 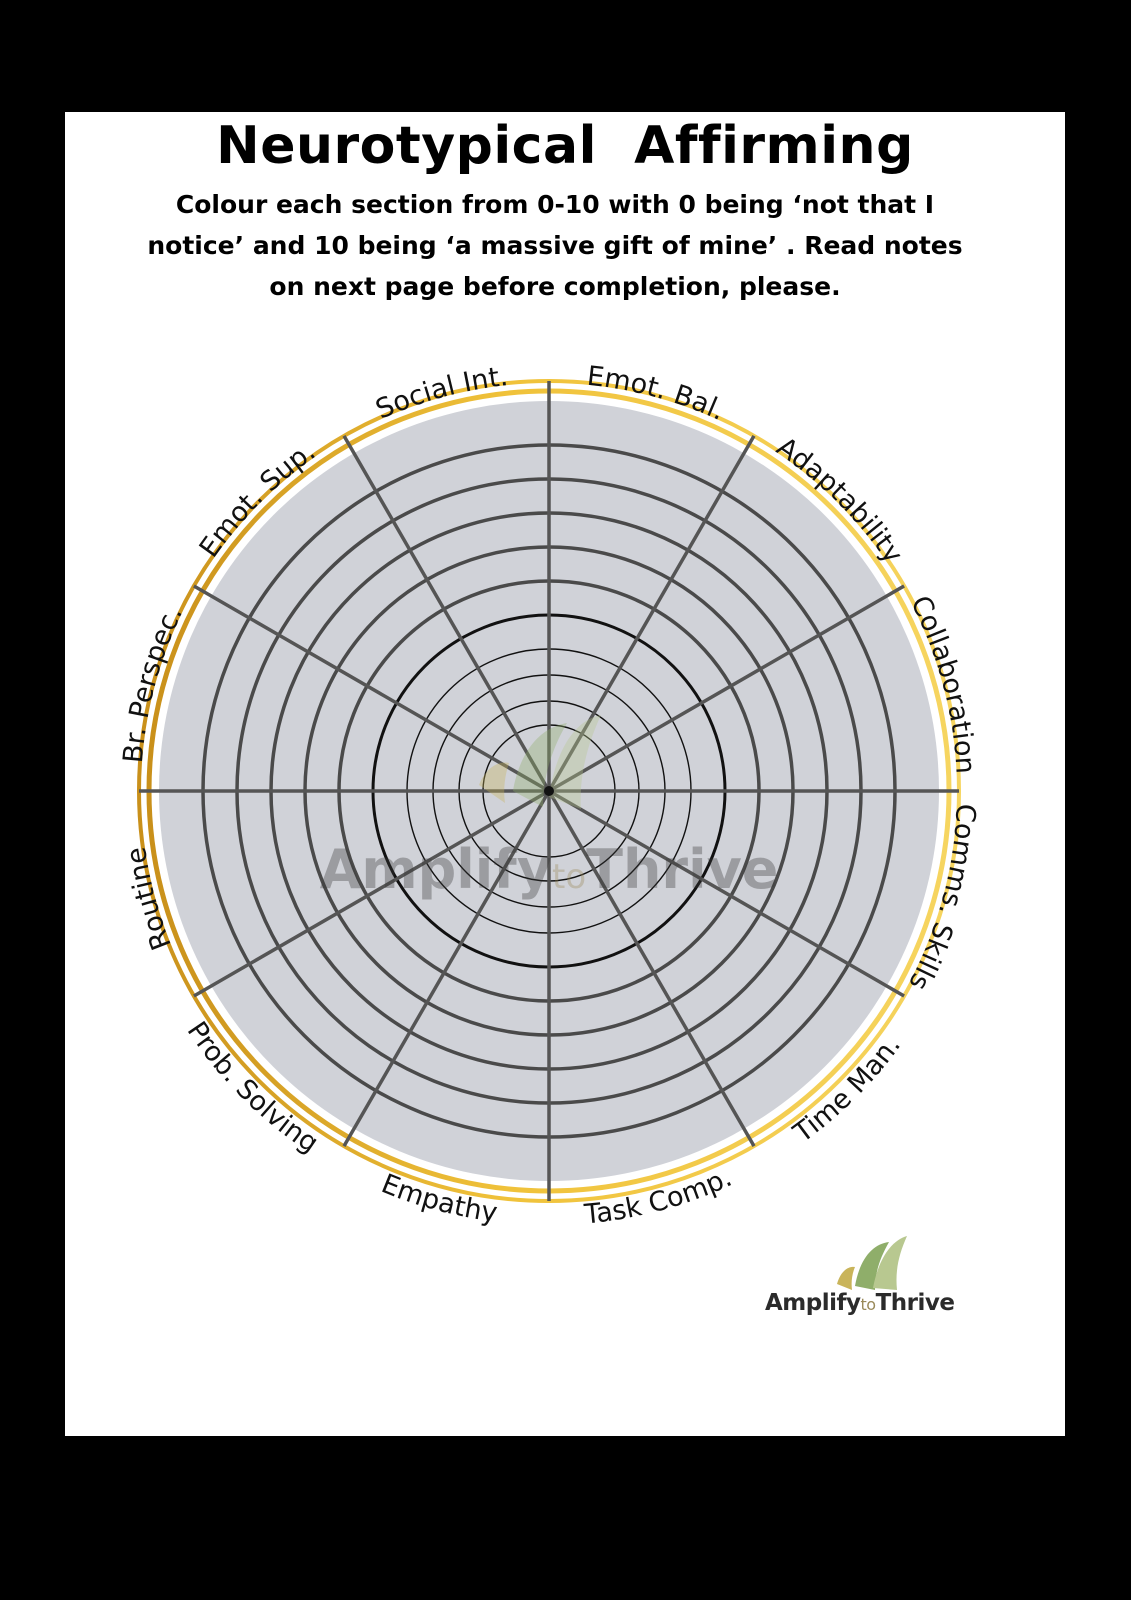 I want to click on amplify-wave-logo-icon, so click(x=872, y=1263).